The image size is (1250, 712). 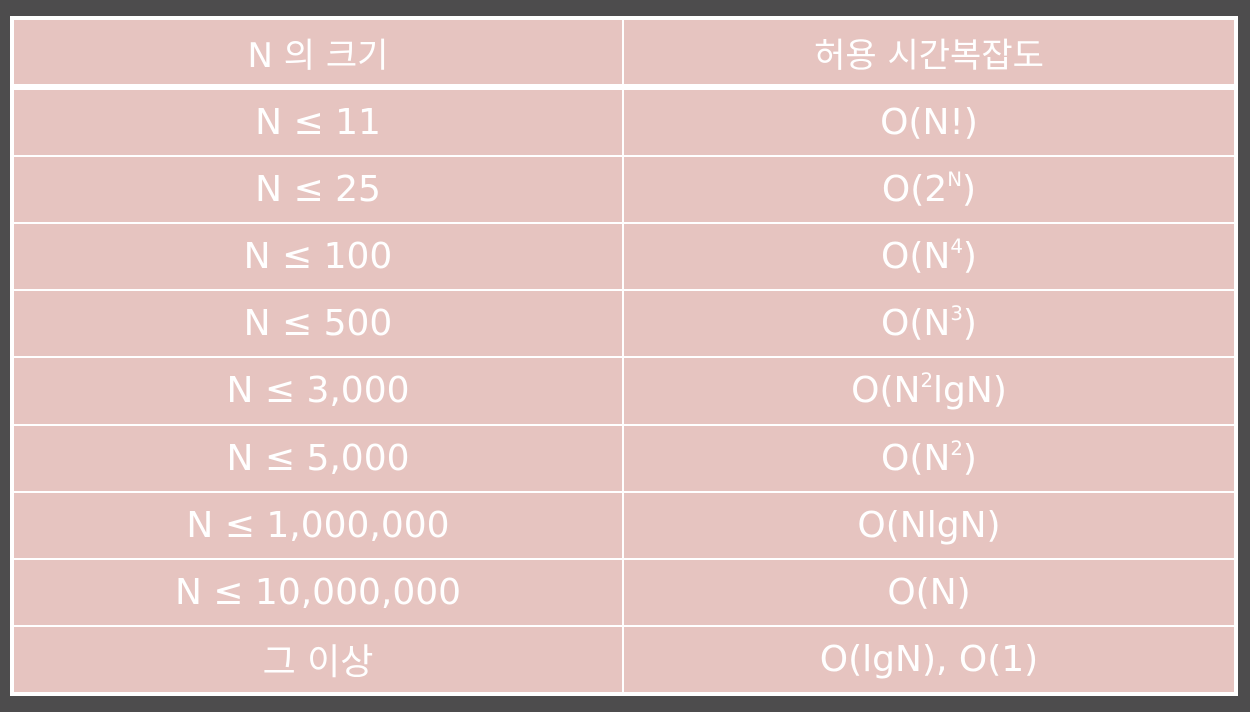 I want to click on table-row: N ≤ 5,000 O(N2), so click(x=624, y=458).